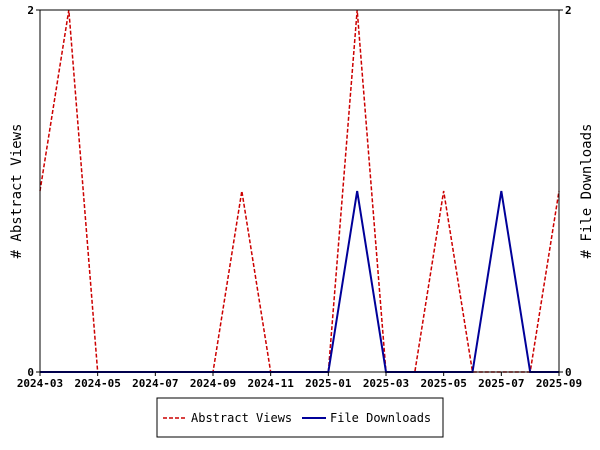 This screenshot has height=450, width=600. Describe the element at coordinates (559, 383) in the screenshot. I see `x-tick-label: 2025-09` at that location.